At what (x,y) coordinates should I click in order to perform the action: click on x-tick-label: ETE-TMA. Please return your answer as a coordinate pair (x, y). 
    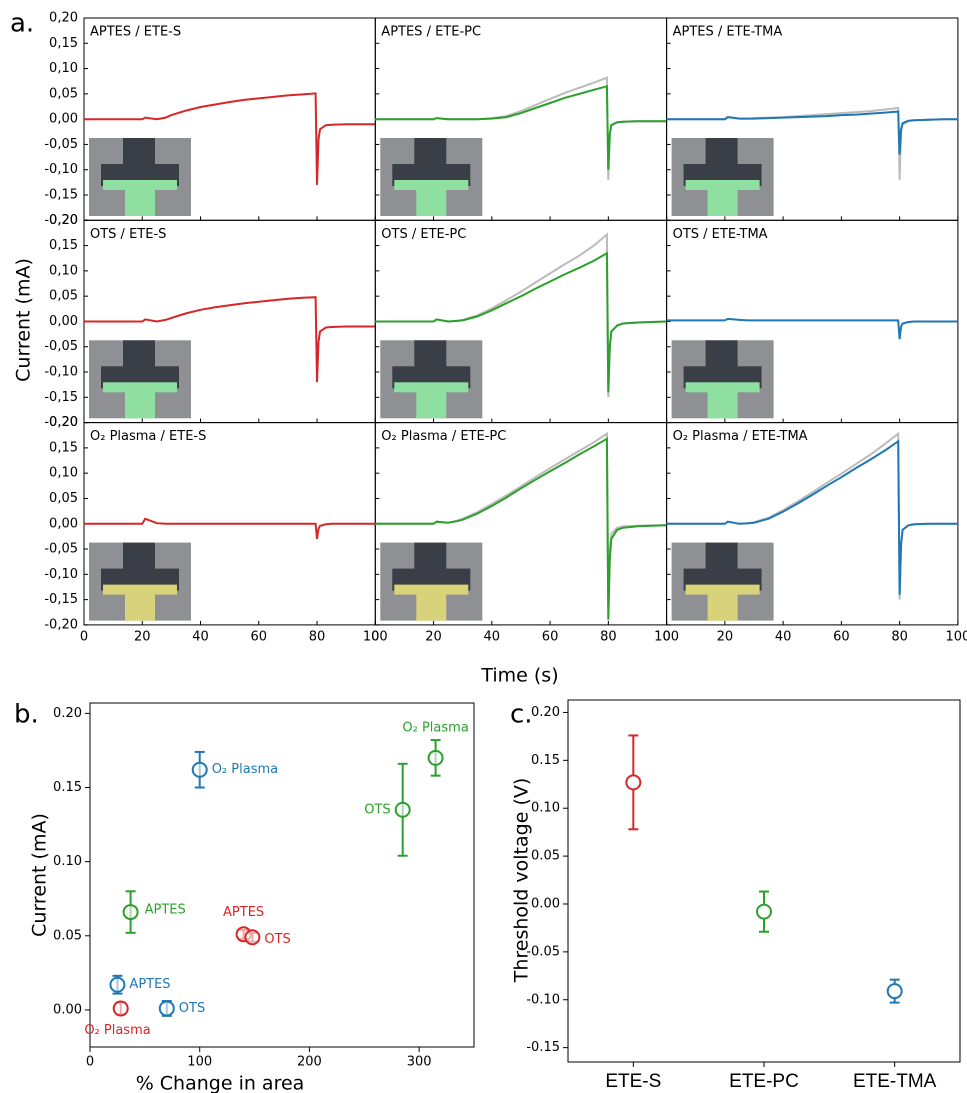
    Looking at the image, I should click on (895, 1081).